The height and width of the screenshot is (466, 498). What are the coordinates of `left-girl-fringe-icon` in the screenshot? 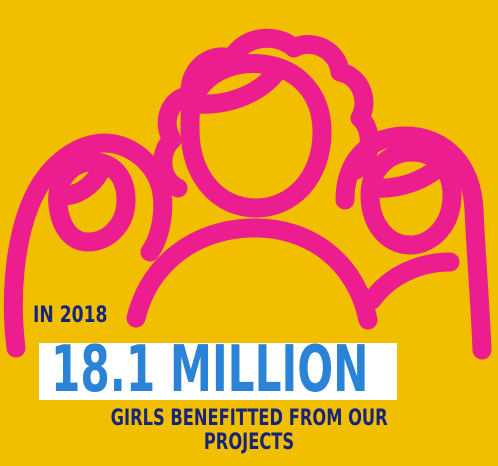 It's located at (81, 184).